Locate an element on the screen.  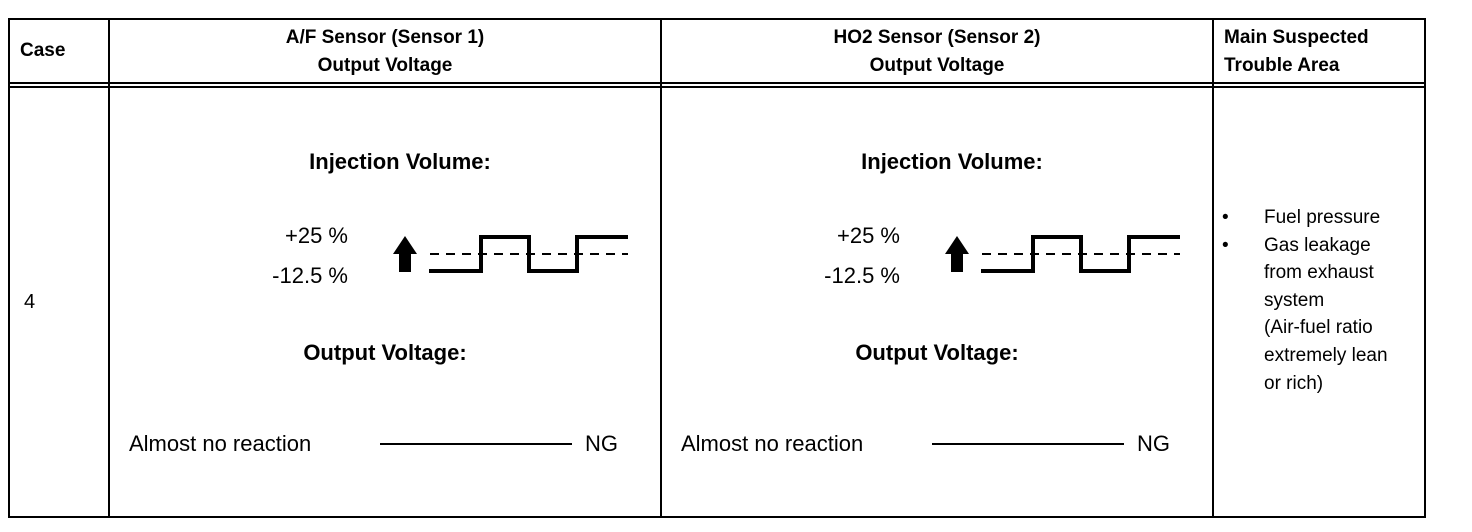
table-left-border is located at coordinates (9, 268).